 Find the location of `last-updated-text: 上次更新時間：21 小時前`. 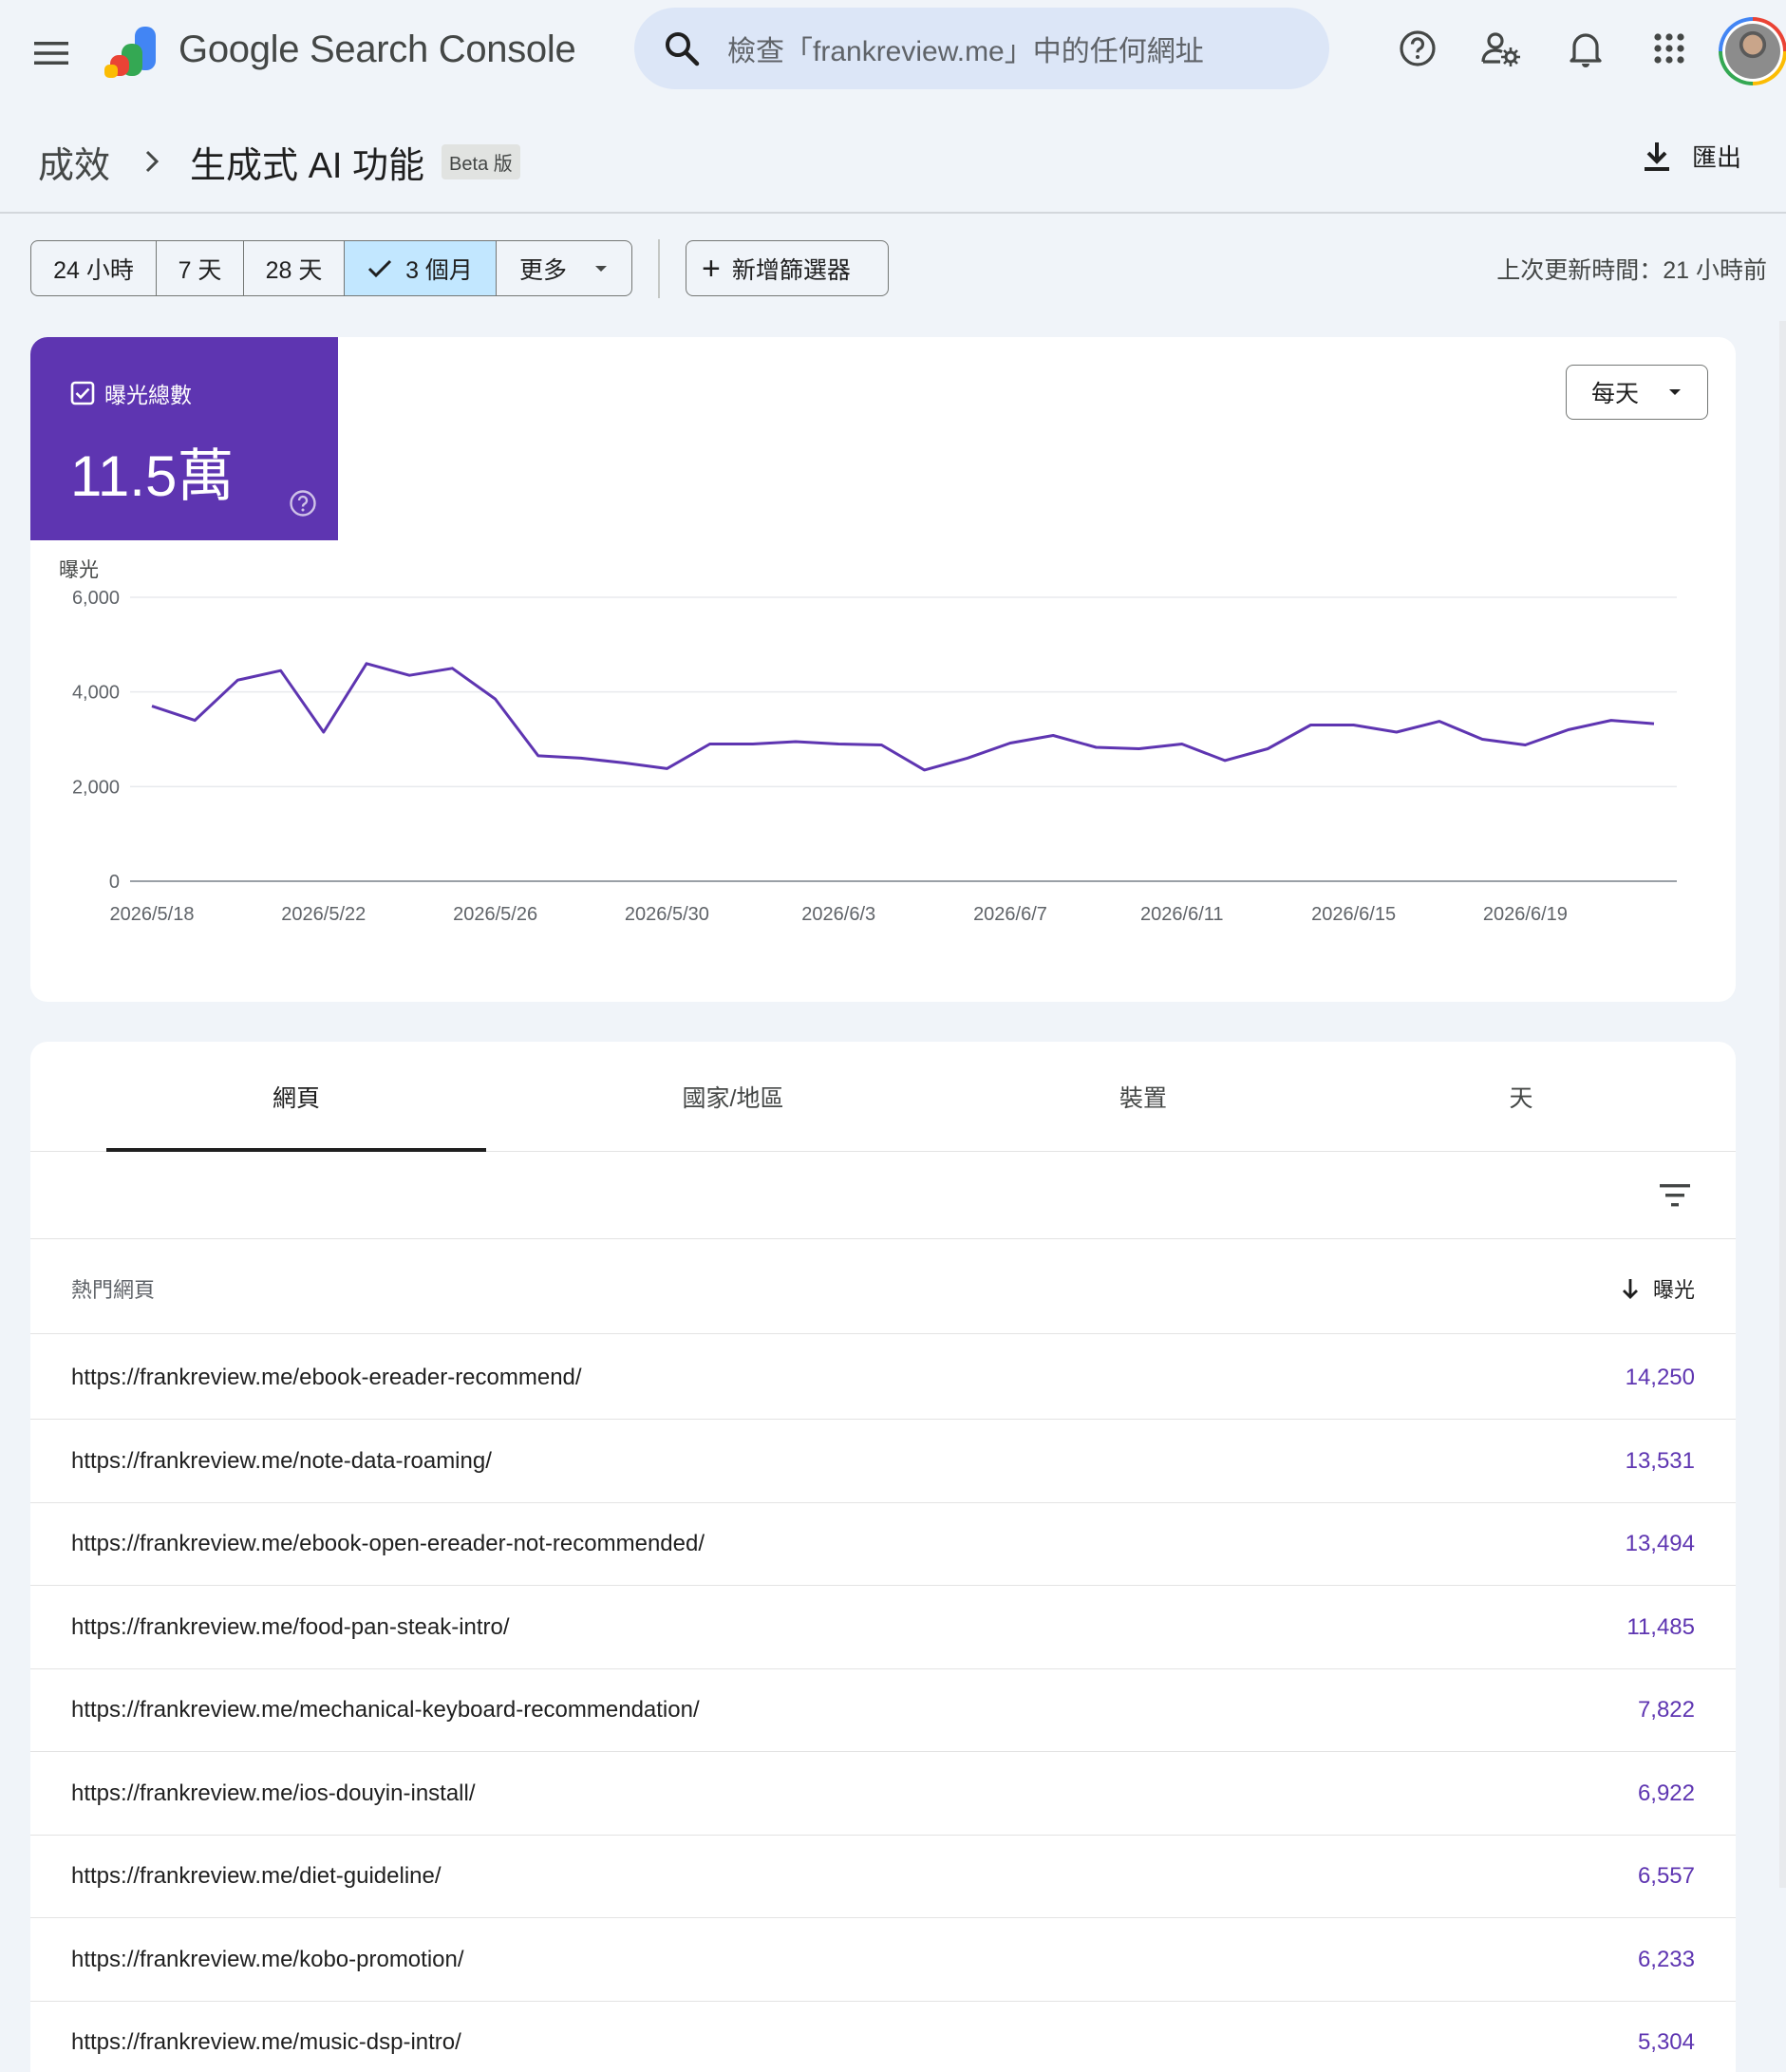

last-updated-text: 上次更新時間：21 小時前 is located at coordinates (1631, 270).